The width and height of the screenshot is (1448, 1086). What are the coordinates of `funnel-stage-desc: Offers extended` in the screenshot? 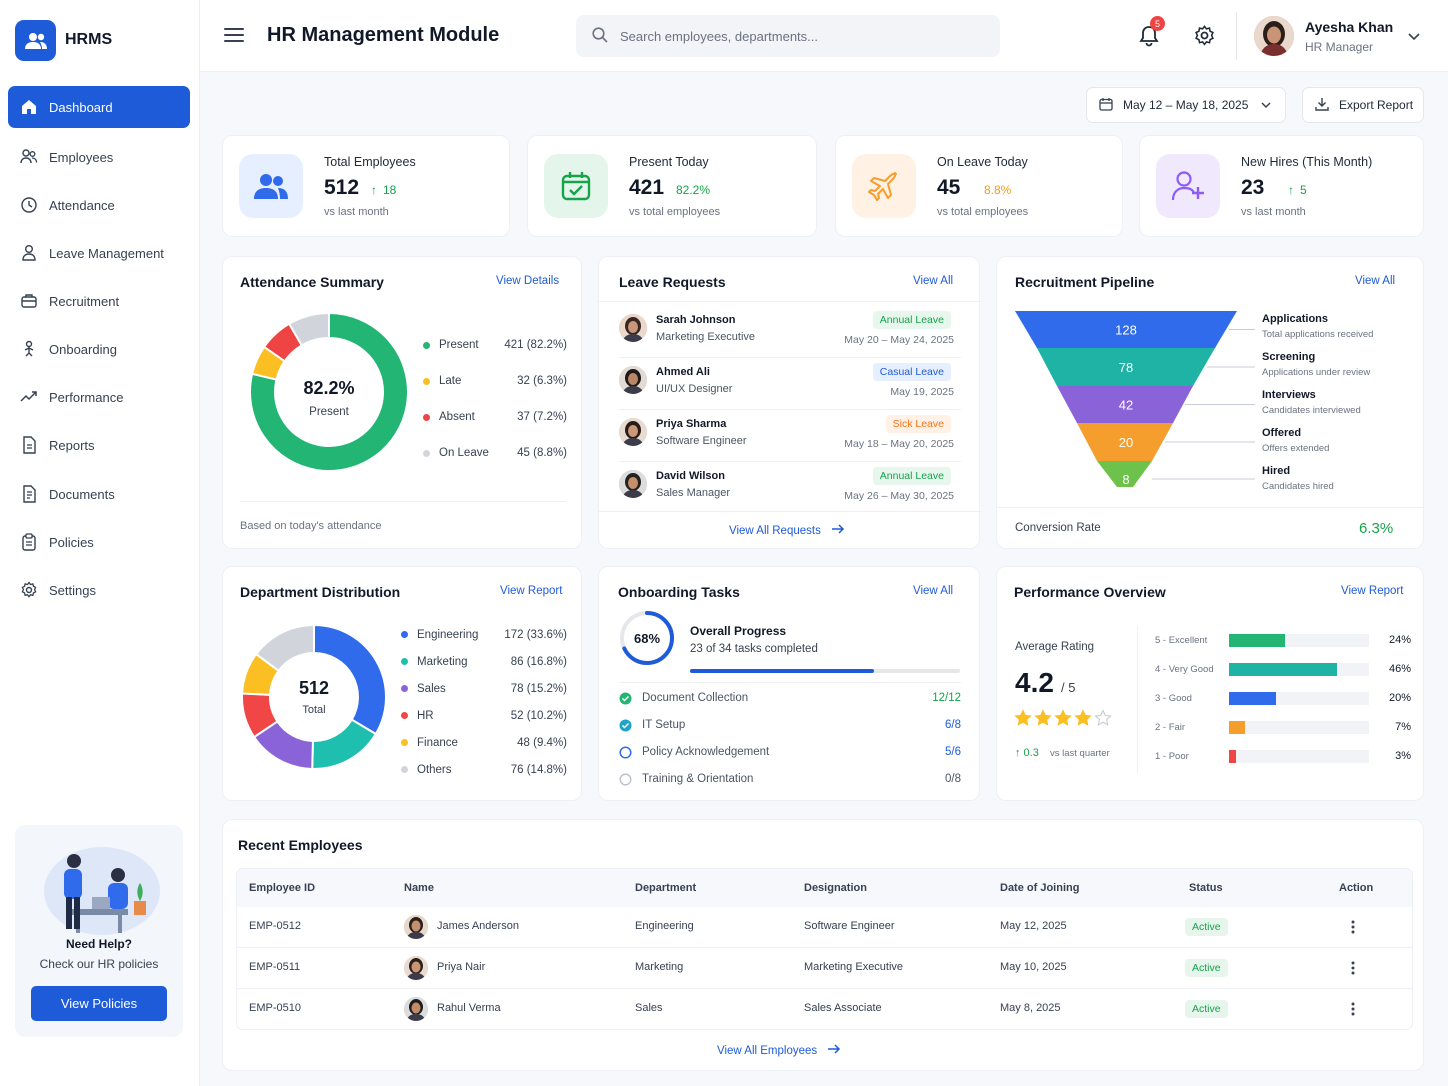 It's located at (1296, 448).